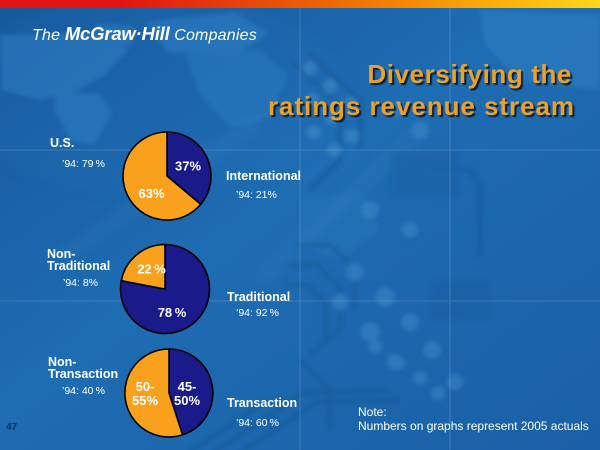  I want to click on svg-text: 22 %, so click(151, 269).